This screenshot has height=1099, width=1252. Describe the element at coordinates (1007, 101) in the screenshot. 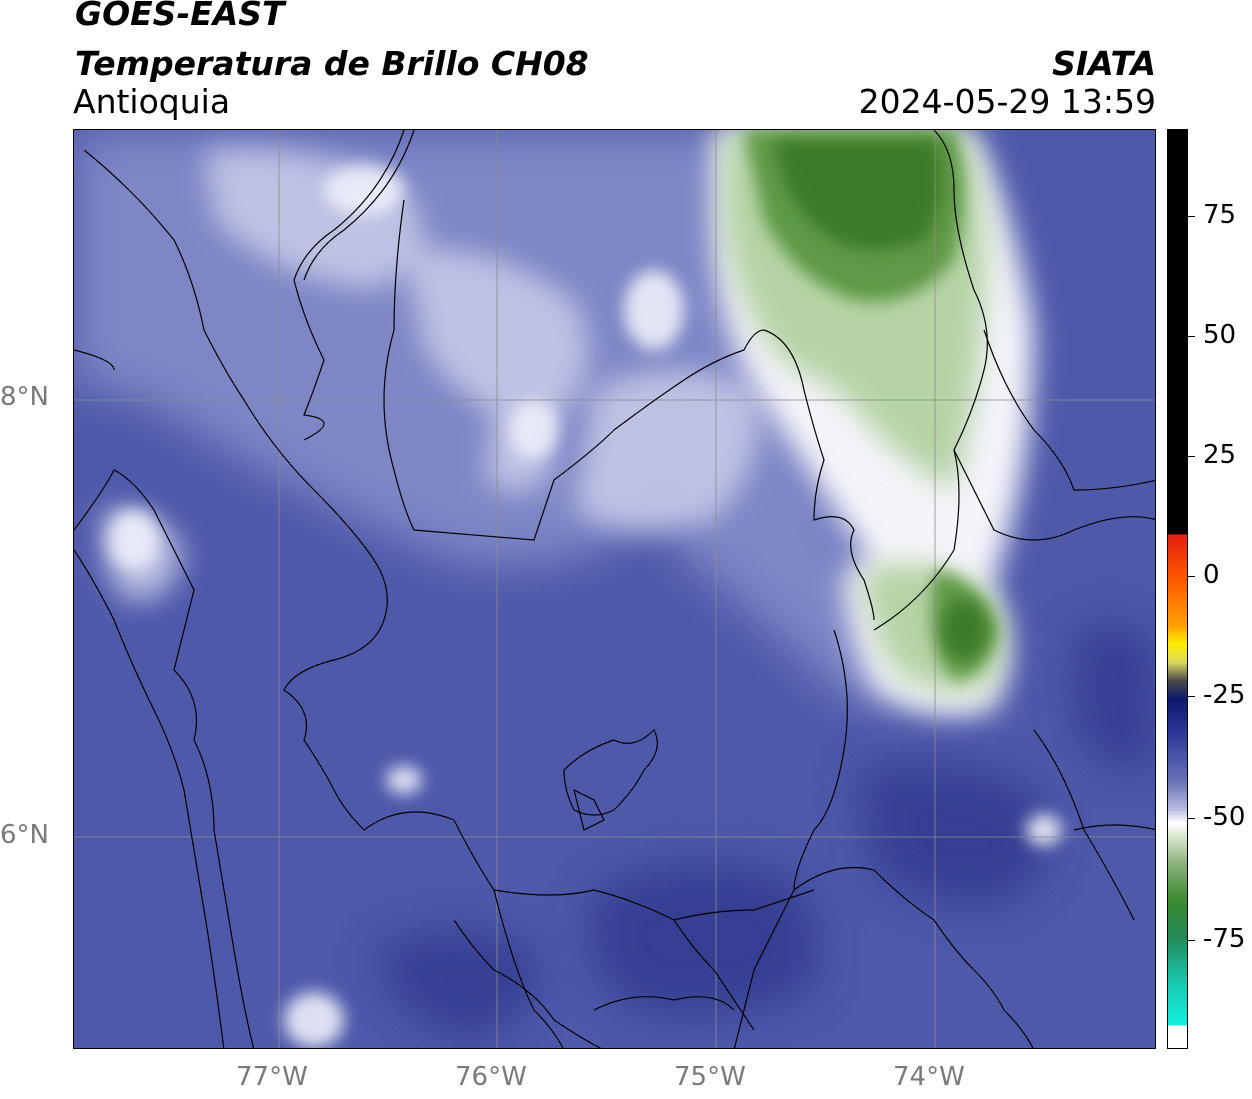

I see `datetime-label: 2024-05-29 13:59` at that location.